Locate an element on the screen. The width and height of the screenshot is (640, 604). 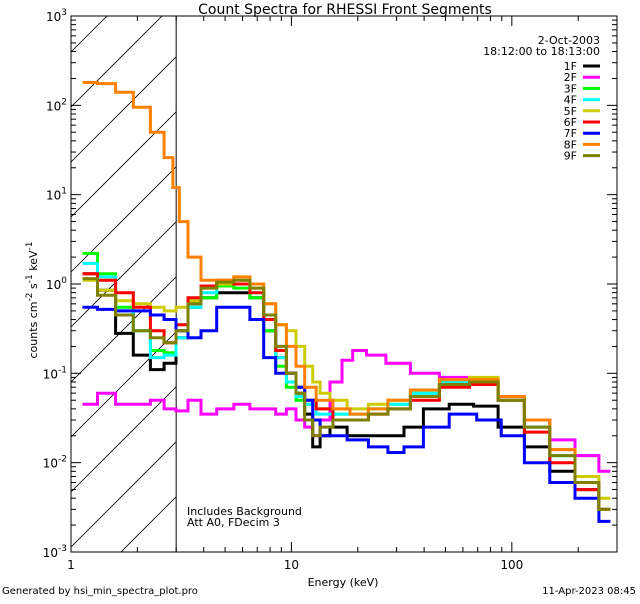
legend-label-7F: 7F is located at coordinates (570, 133).